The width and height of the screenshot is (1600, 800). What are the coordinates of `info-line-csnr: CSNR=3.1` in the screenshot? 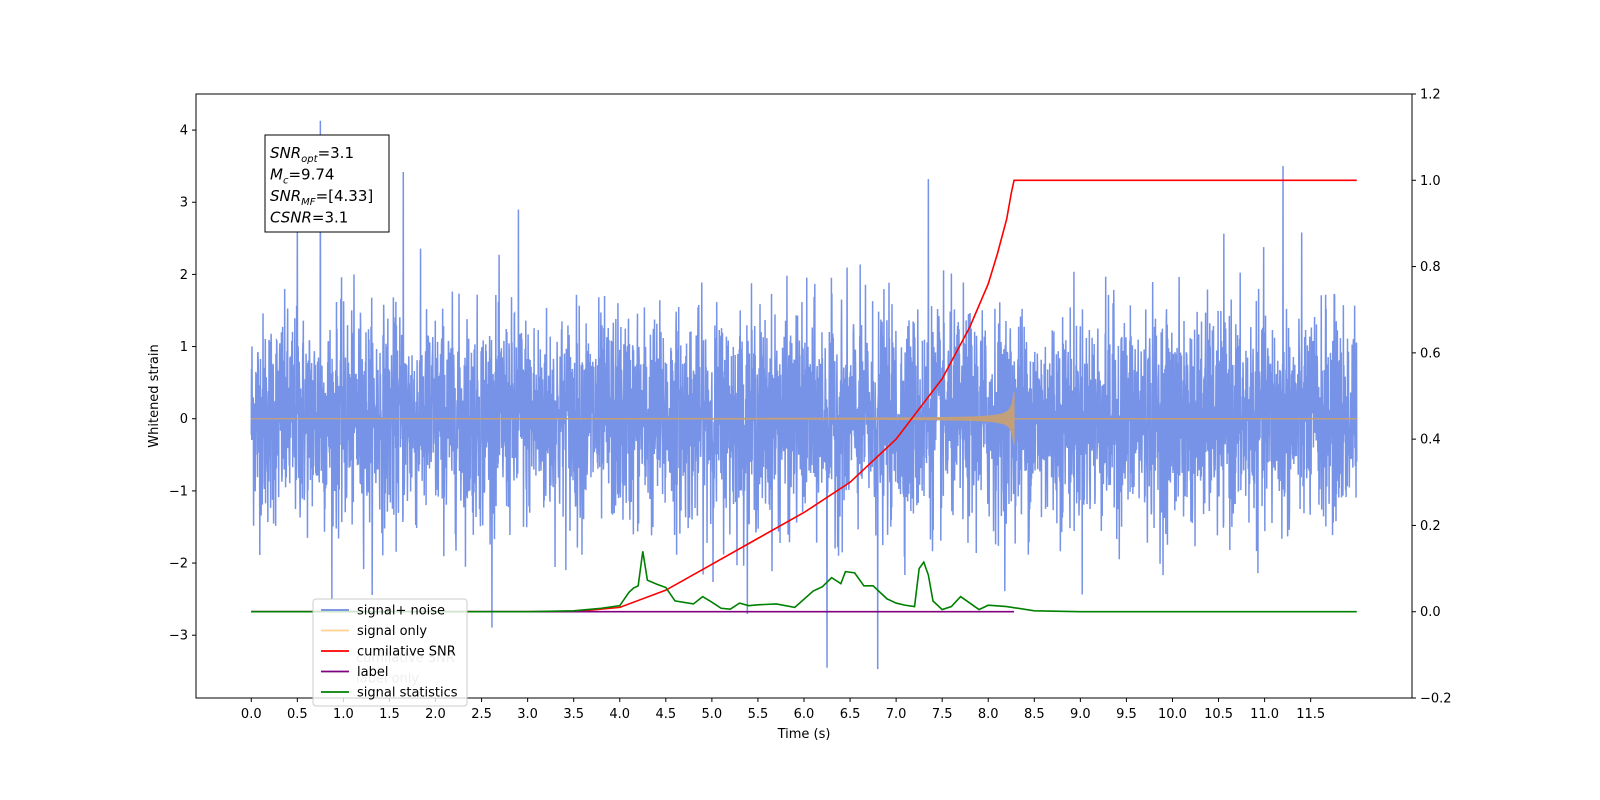 It's located at (309, 218).